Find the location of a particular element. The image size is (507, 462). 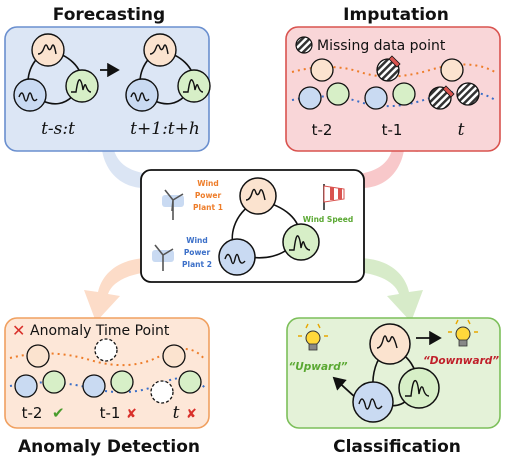

upward-arrow is located at coordinates (344, 387).